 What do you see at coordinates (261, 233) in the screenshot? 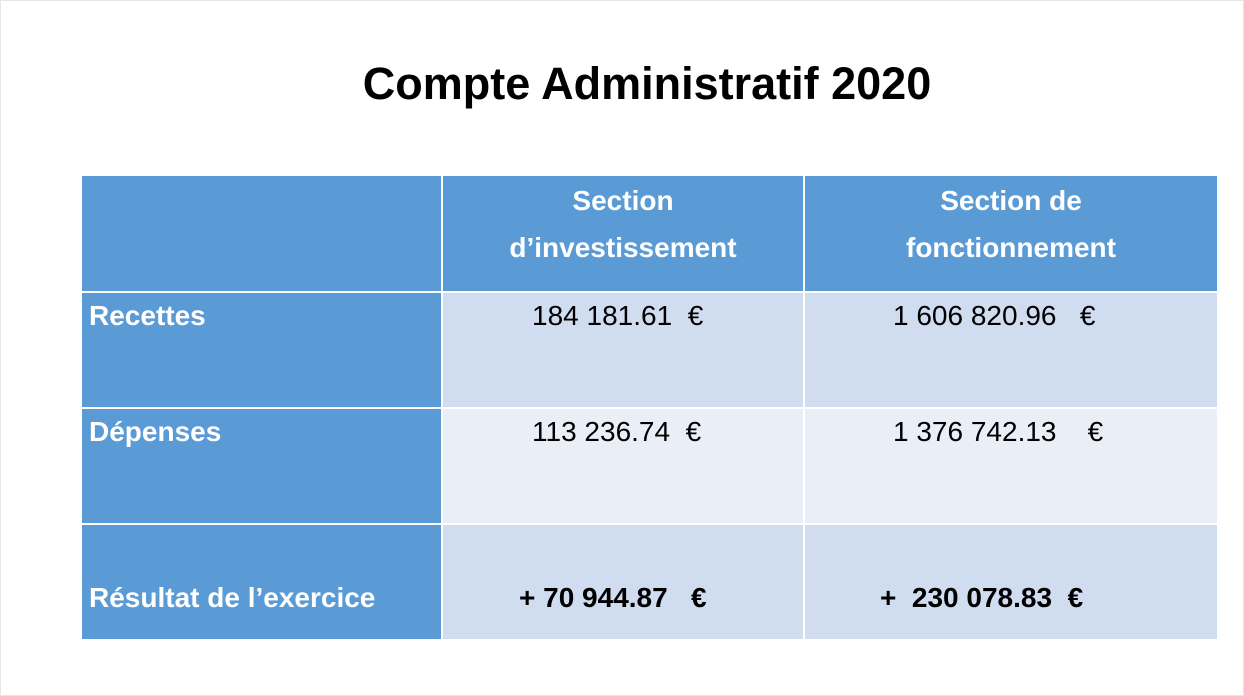
I see `header-corner-cell` at bounding box center [261, 233].